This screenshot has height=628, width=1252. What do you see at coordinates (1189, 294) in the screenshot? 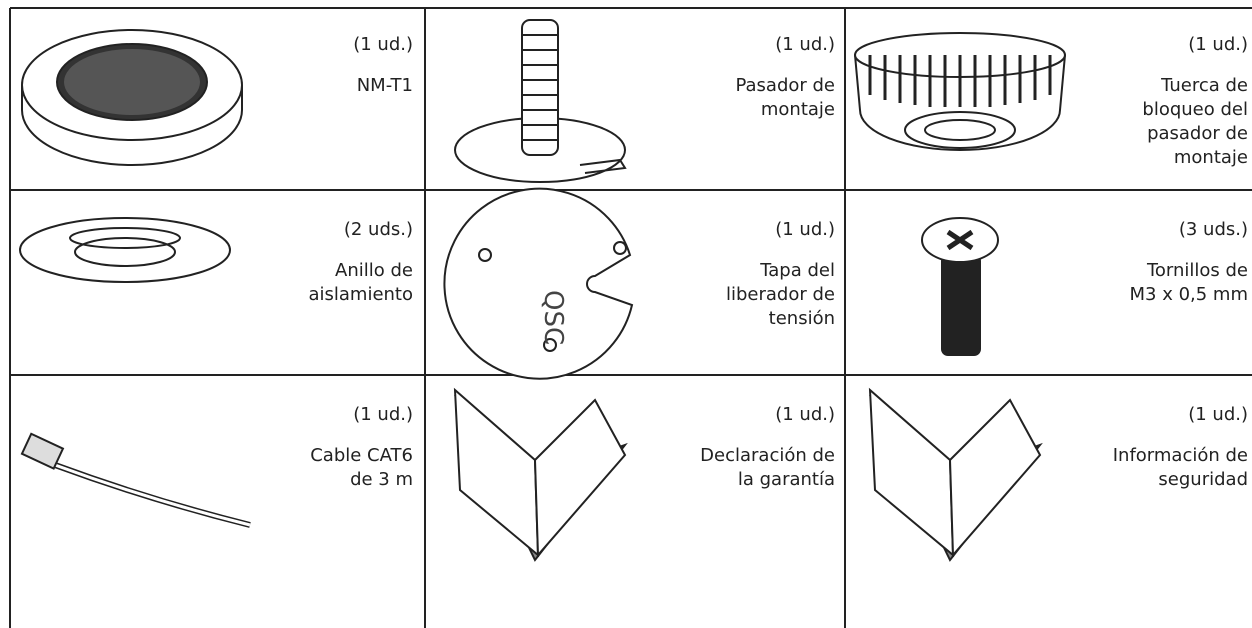
I see `item-name: M3 x 0,5 mm` at bounding box center [1189, 294].